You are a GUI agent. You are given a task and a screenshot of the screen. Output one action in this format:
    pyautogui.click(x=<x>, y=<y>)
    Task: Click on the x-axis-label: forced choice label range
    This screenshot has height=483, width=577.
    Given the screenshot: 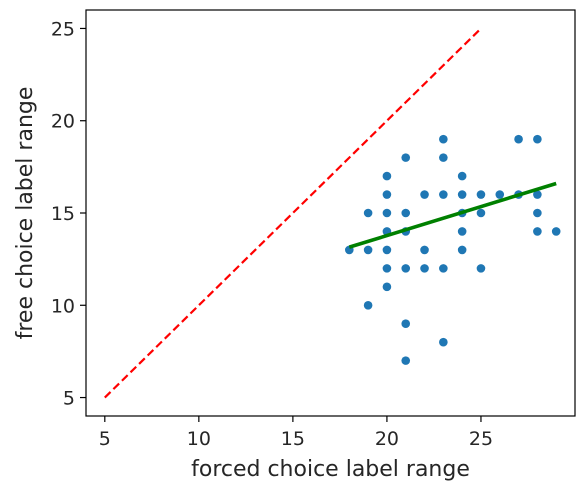 What is the action you would take?
    pyautogui.click(x=330, y=469)
    